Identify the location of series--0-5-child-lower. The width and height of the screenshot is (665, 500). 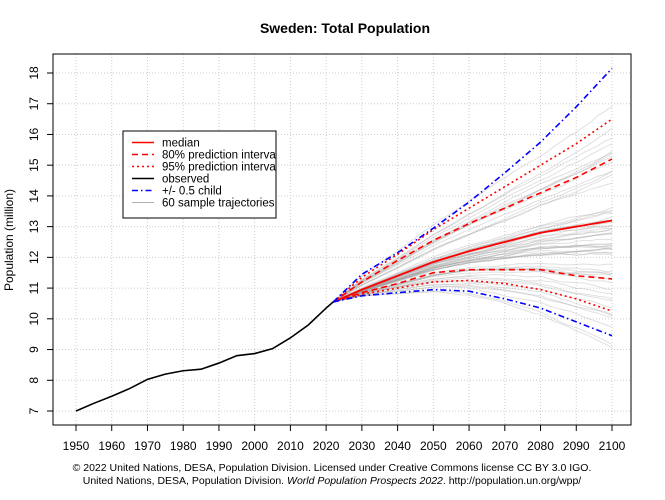
(473, 312).